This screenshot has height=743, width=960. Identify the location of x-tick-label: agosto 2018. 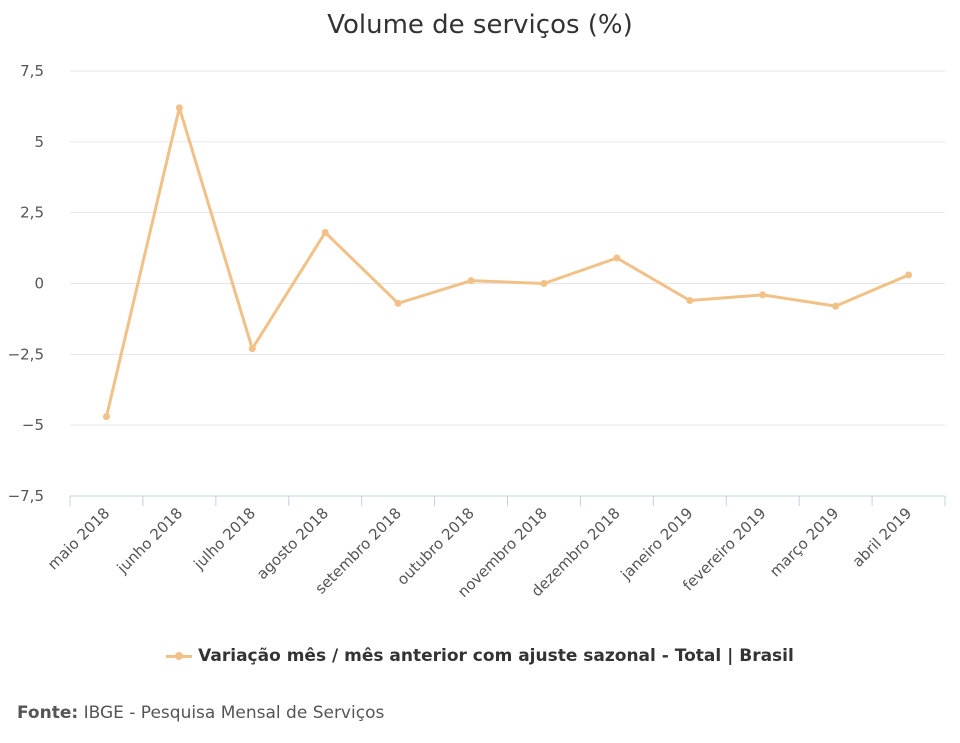
(292, 543).